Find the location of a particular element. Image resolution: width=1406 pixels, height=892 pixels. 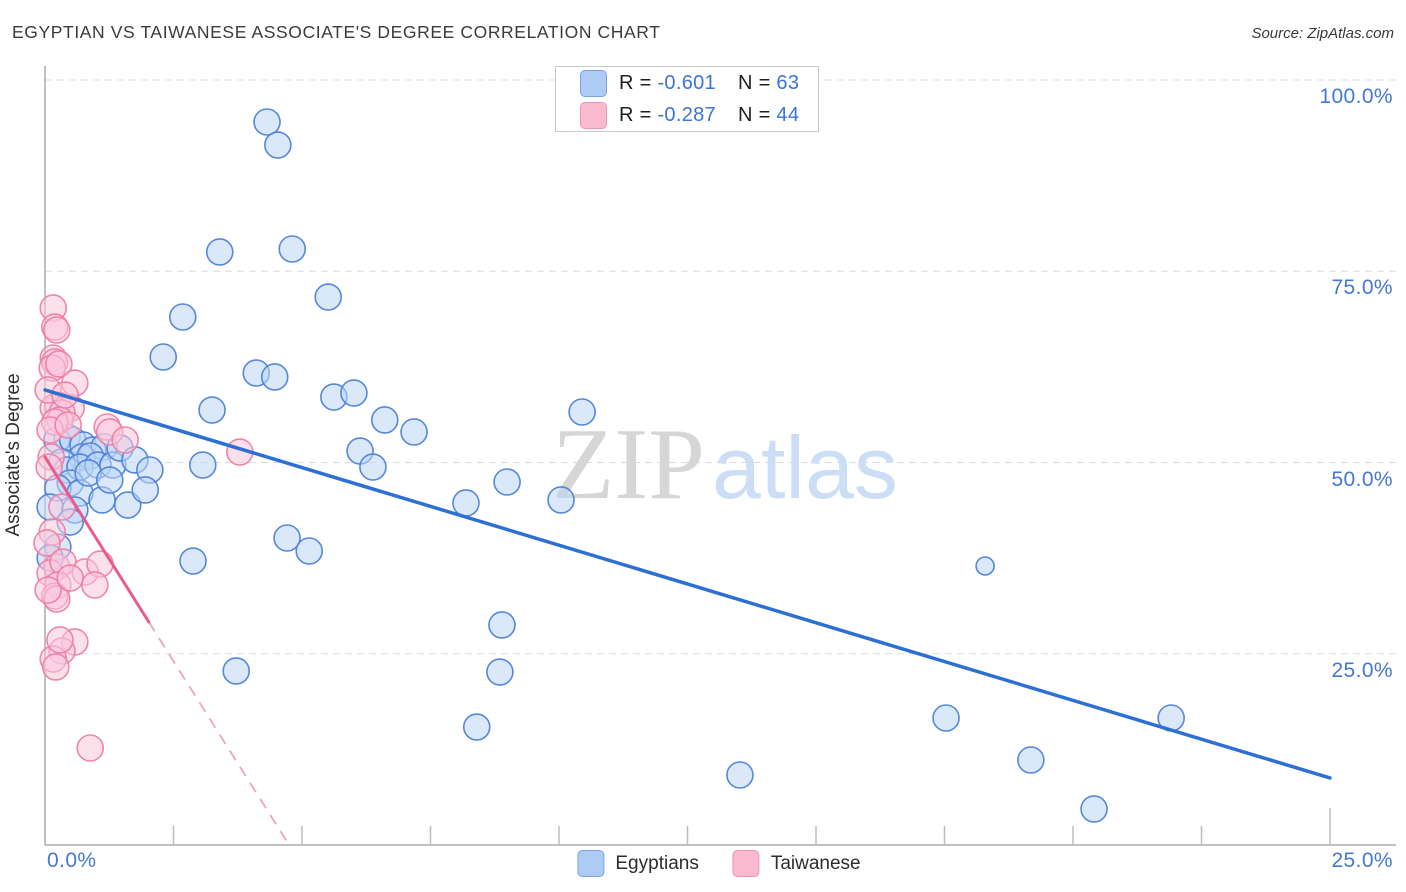

trend-line-taiwanese-dashed is located at coordinates (219, 733).